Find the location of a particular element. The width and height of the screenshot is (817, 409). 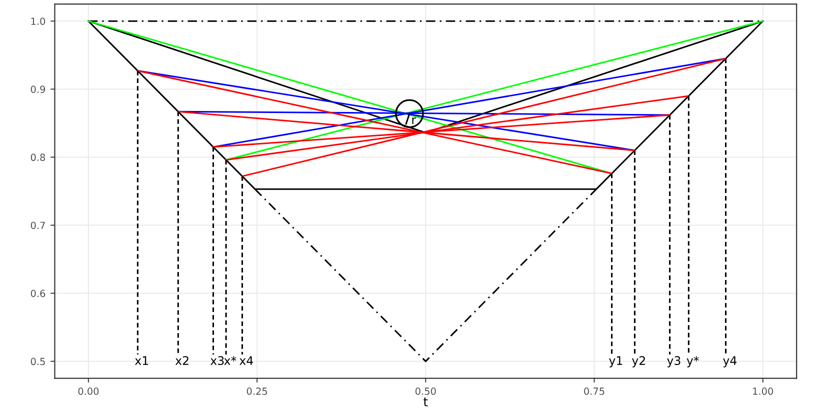

annotation: x2 is located at coordinates (181, 360).